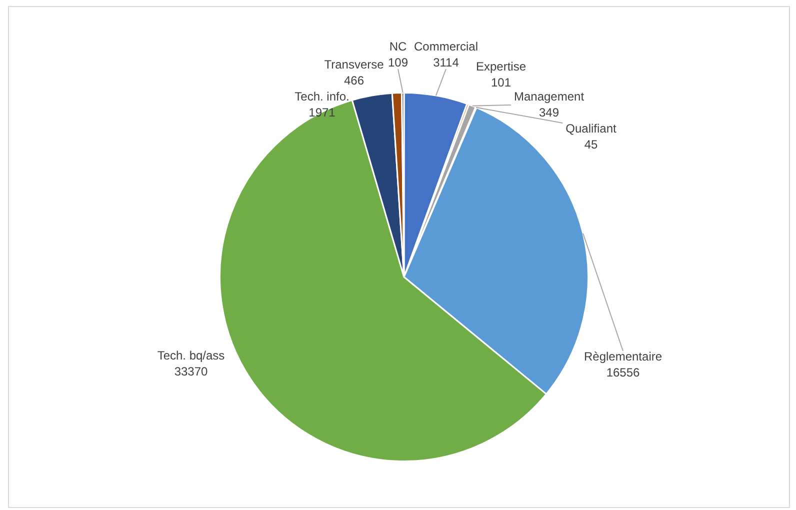 The width and height of the screenshot is (796, 510). What do you see at coordinates (549, 112) in the screenshot?
I see `data-label: 349` at bounding box center [549, 112].